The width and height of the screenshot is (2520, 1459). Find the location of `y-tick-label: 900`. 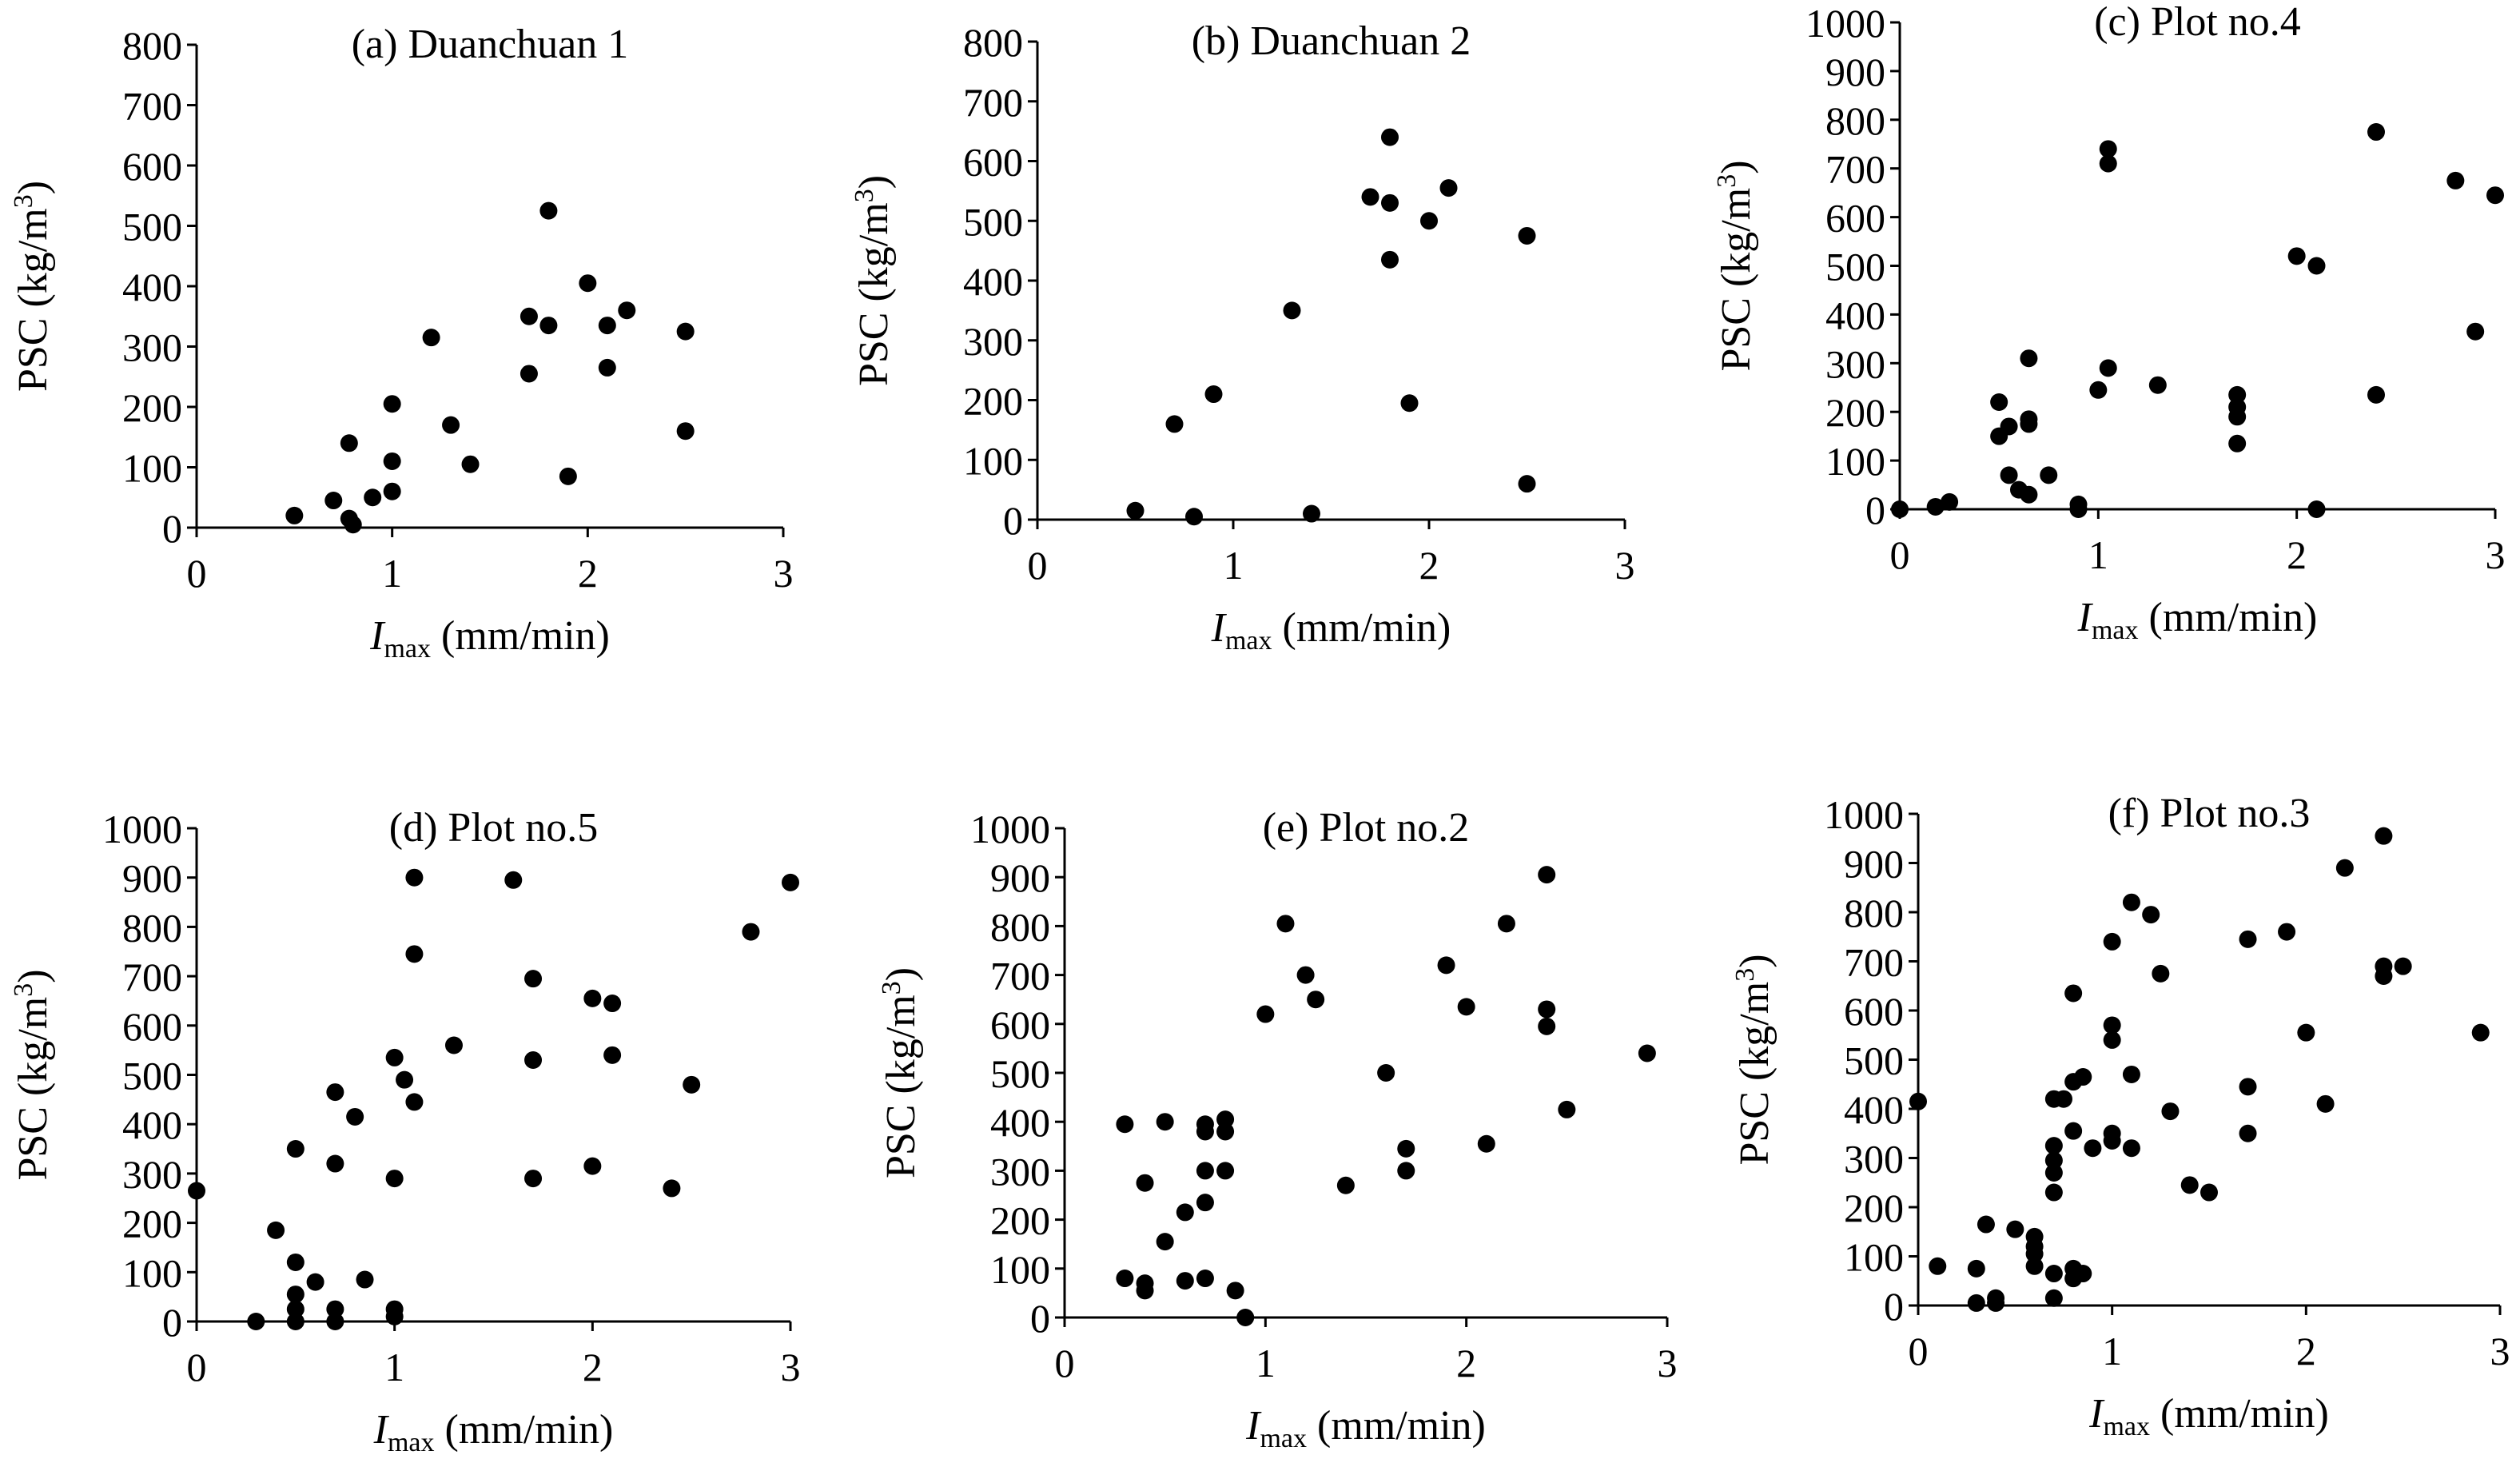

y-tick-label: 900 is located at coordinates (152, 878).